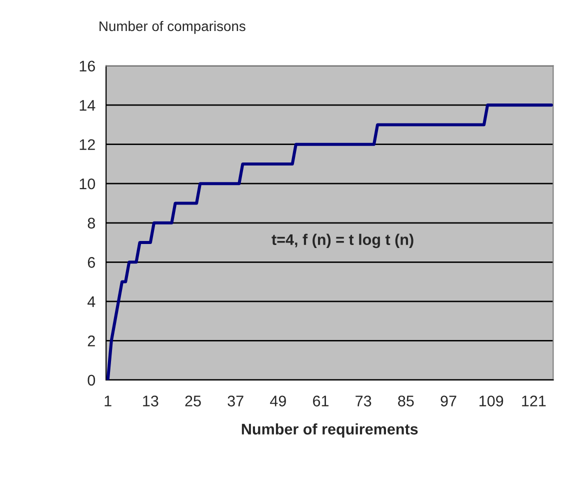 This screenshot has height=484, width=586. What do you see at coordinates (236, 401) in the screenshot?
I see `x-tick-label: 37` at bounding box center [236, 401].